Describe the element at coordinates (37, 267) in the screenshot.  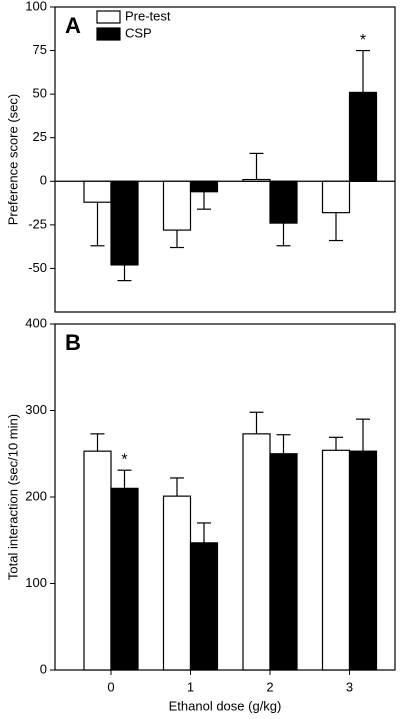
I see `y-tick-label: -50` at that location.